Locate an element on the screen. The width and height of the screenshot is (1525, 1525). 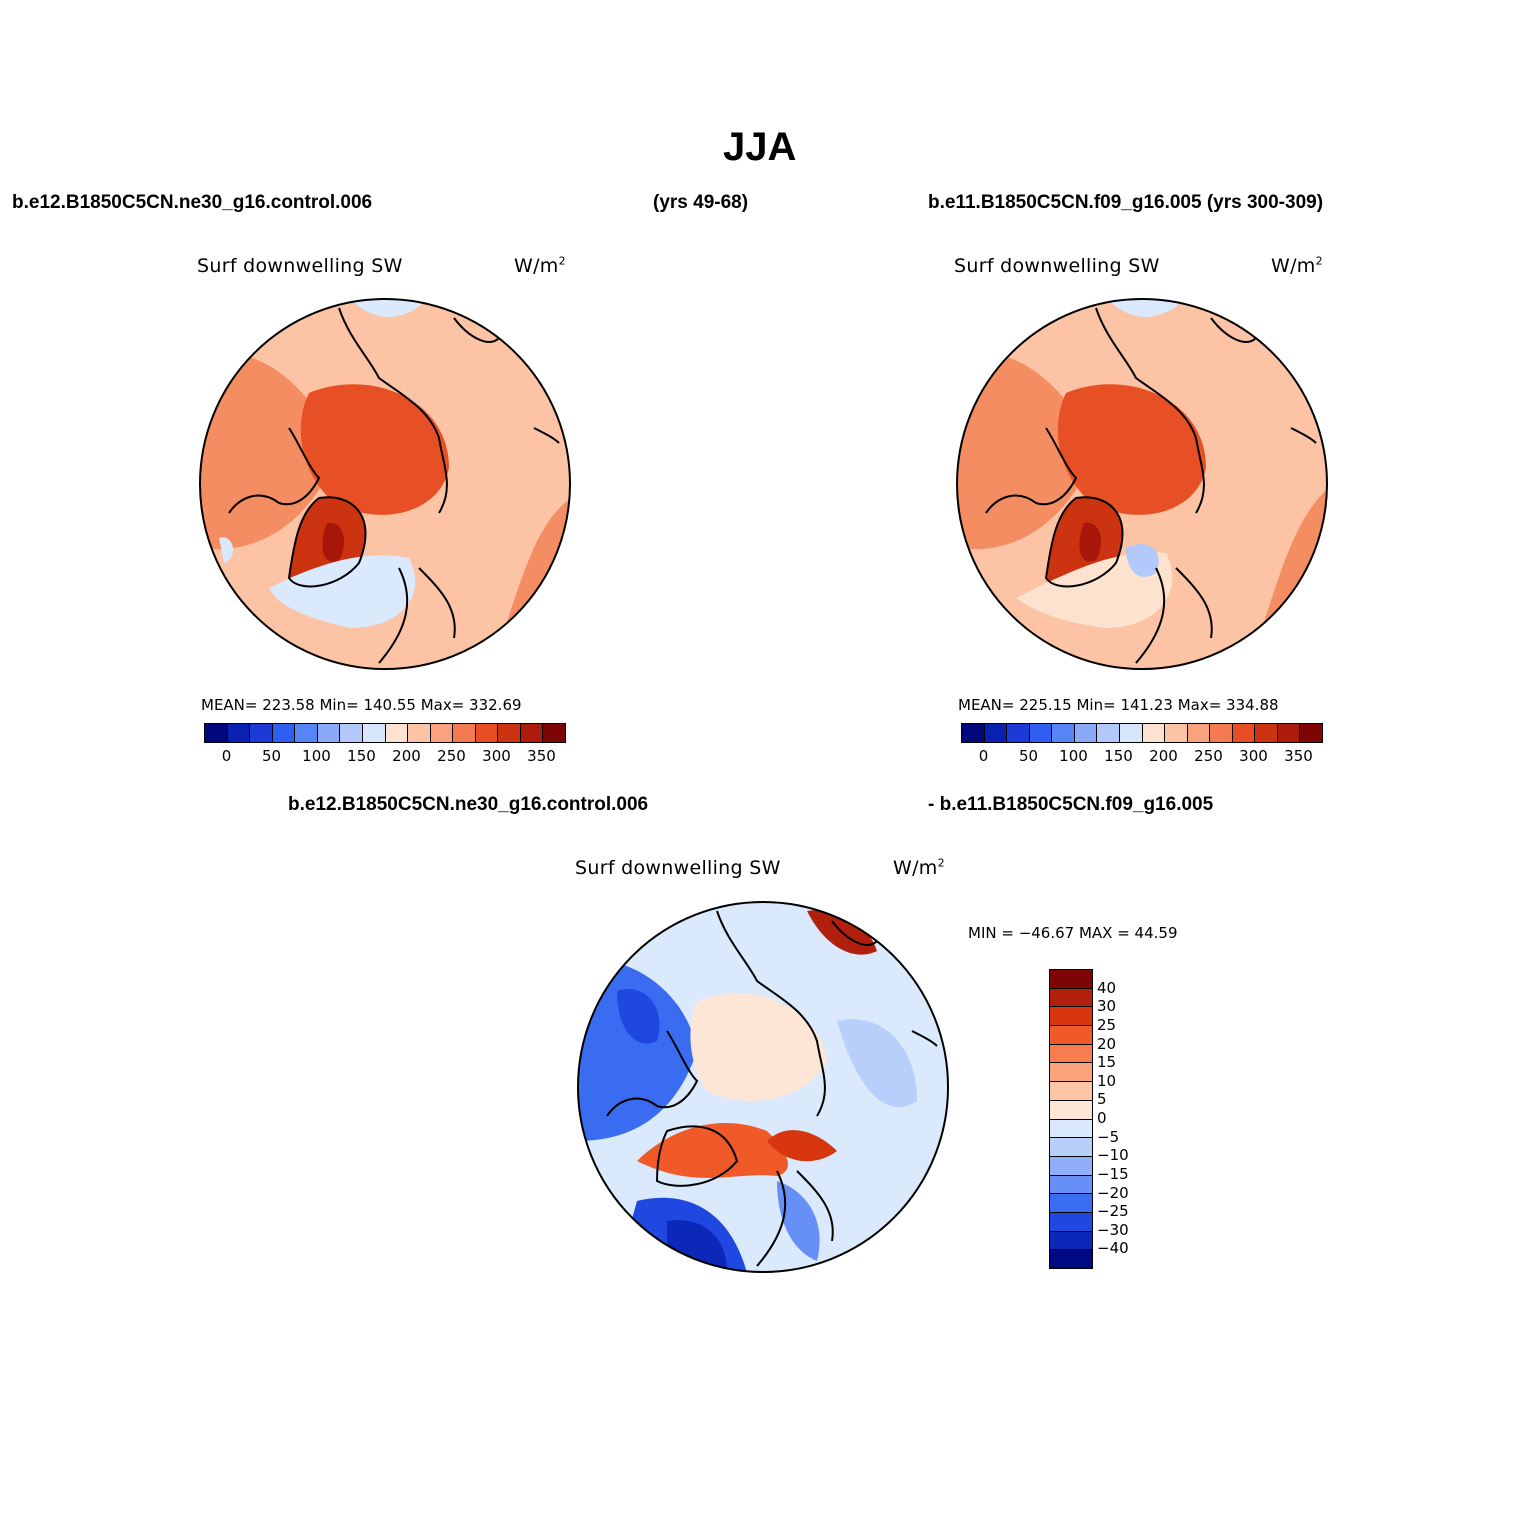
colorbar-tick-label: −25 is located at coordinates (1113, 1211).